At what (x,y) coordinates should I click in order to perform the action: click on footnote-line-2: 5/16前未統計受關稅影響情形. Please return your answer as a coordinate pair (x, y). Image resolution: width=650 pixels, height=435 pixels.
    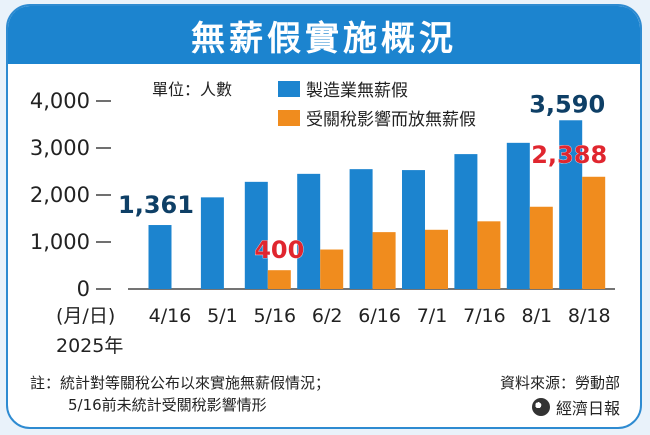
    Looking at the image, I should click on (167, 405).